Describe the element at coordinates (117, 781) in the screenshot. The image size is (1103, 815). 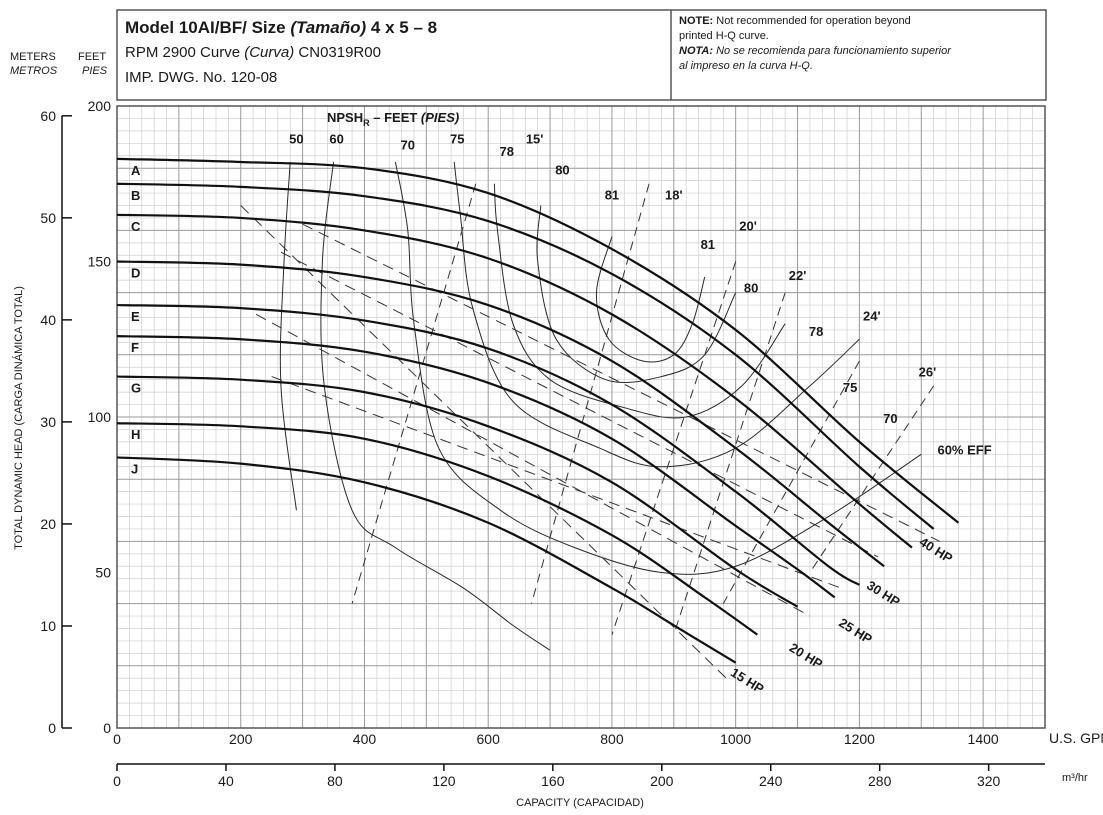
I see `x-tick-m3hr: 0` at that location.